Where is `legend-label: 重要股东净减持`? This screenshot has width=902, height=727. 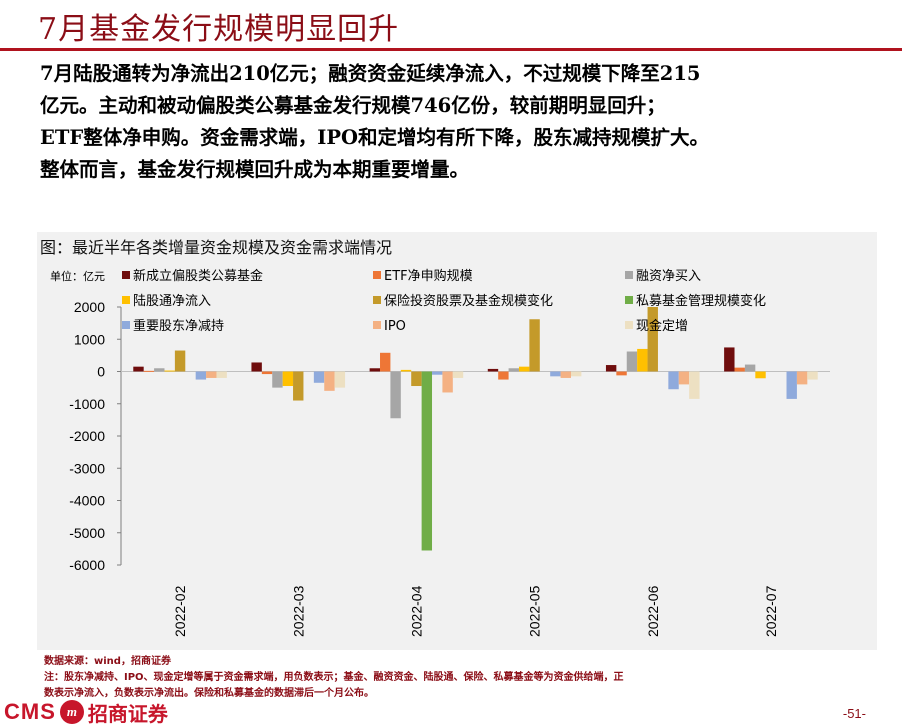 legend-label: 重要股东净减持 is located at coordinates (178, 326).